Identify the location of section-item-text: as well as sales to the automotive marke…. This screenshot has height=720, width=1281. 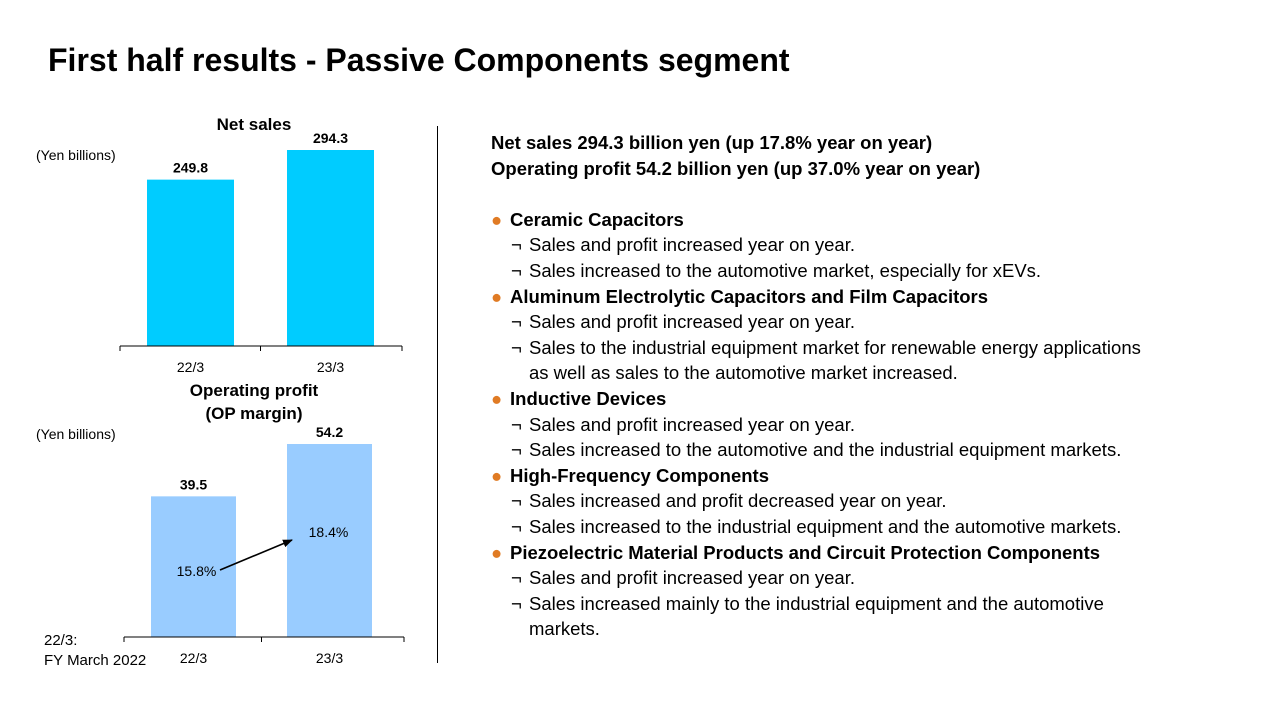
(743, 373).